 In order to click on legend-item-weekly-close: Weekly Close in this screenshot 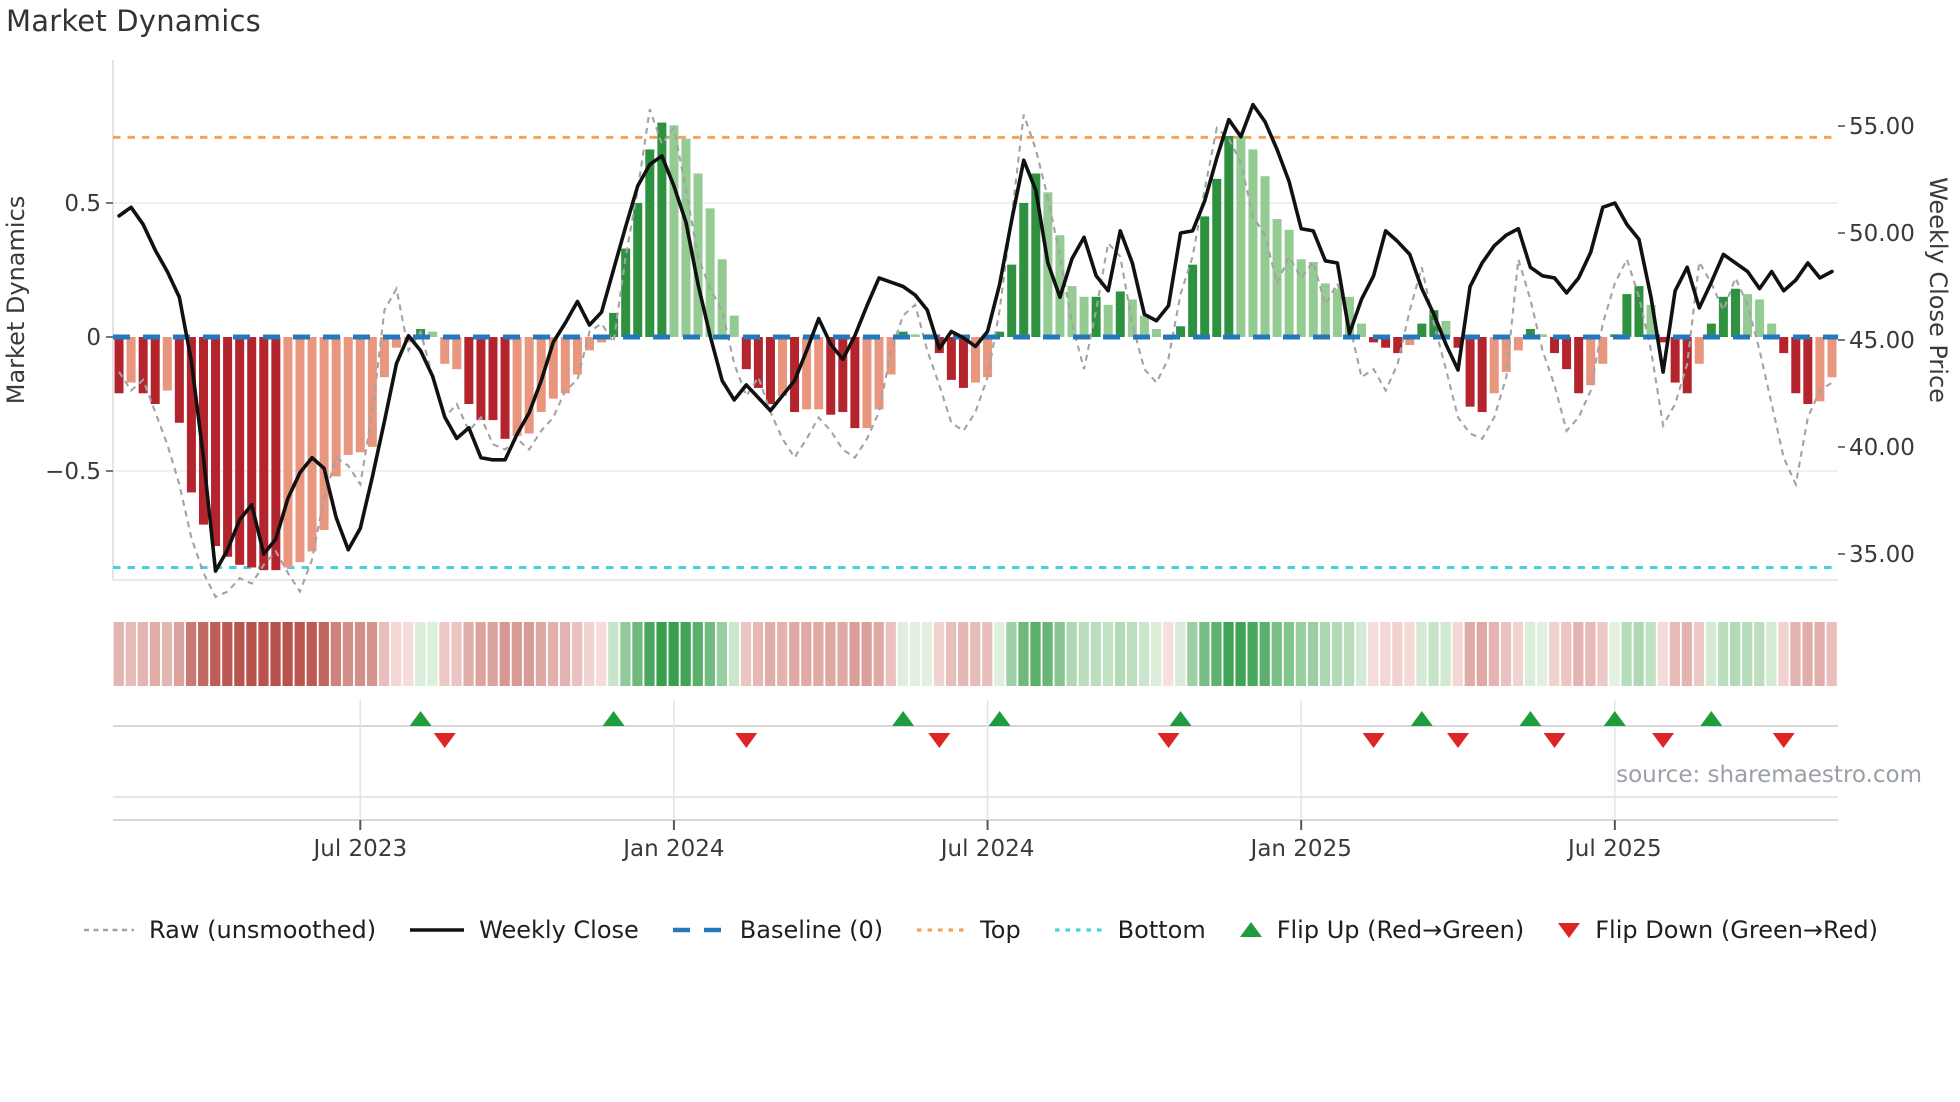, I will do `click(523, 930)`.